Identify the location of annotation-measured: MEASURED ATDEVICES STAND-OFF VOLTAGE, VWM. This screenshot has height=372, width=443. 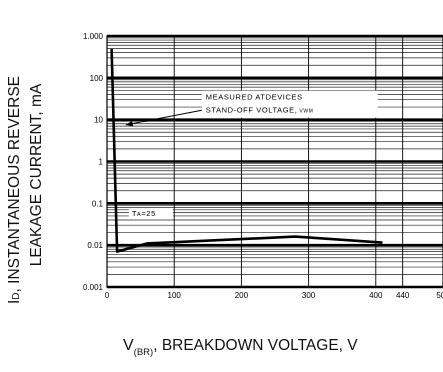
(251, 108).